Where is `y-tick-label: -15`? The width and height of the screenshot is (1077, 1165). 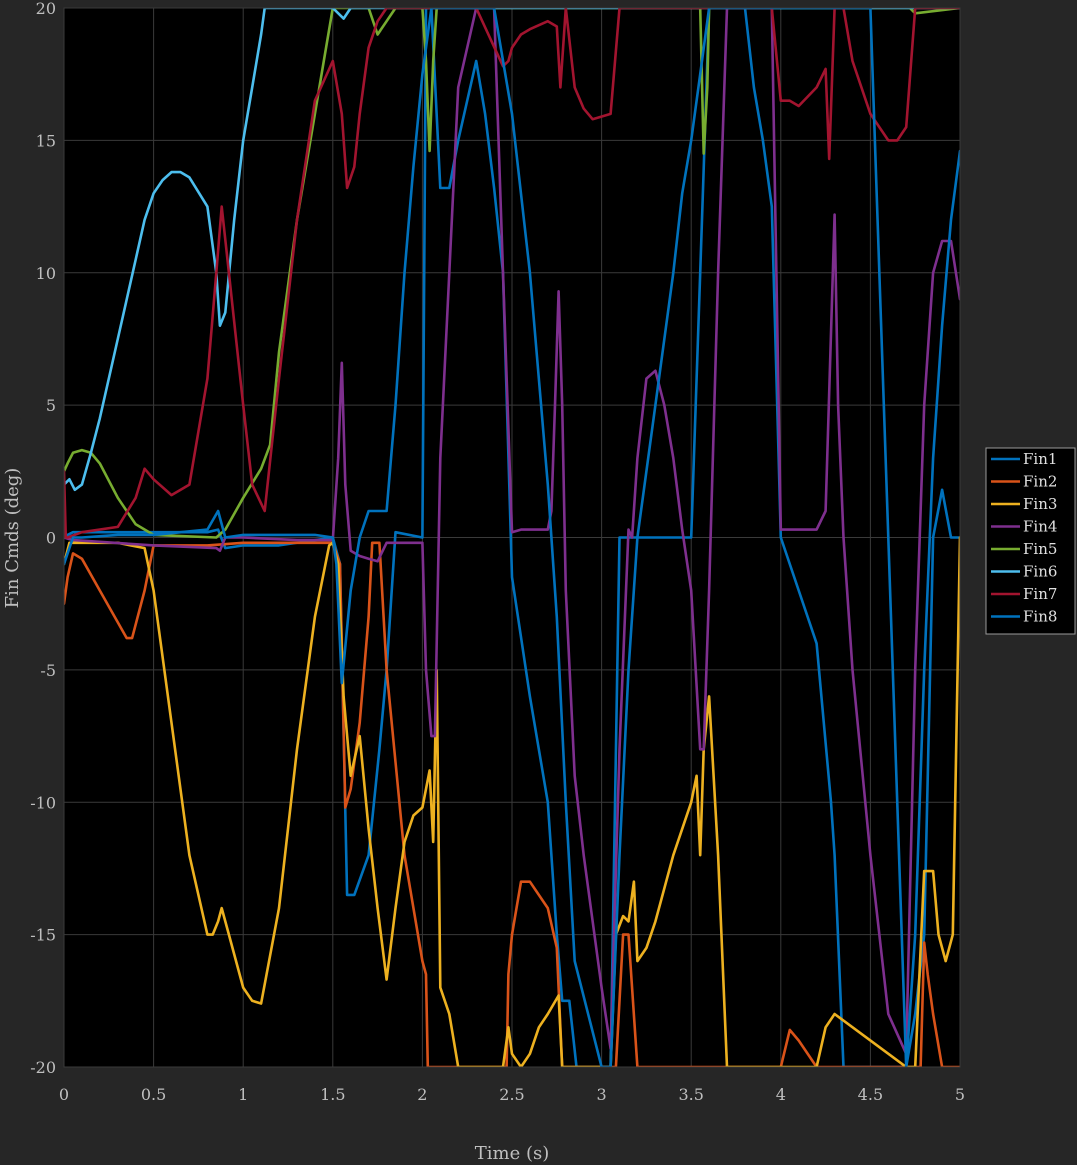 y-tick-label: -15 is located at coordinates (43, 935).